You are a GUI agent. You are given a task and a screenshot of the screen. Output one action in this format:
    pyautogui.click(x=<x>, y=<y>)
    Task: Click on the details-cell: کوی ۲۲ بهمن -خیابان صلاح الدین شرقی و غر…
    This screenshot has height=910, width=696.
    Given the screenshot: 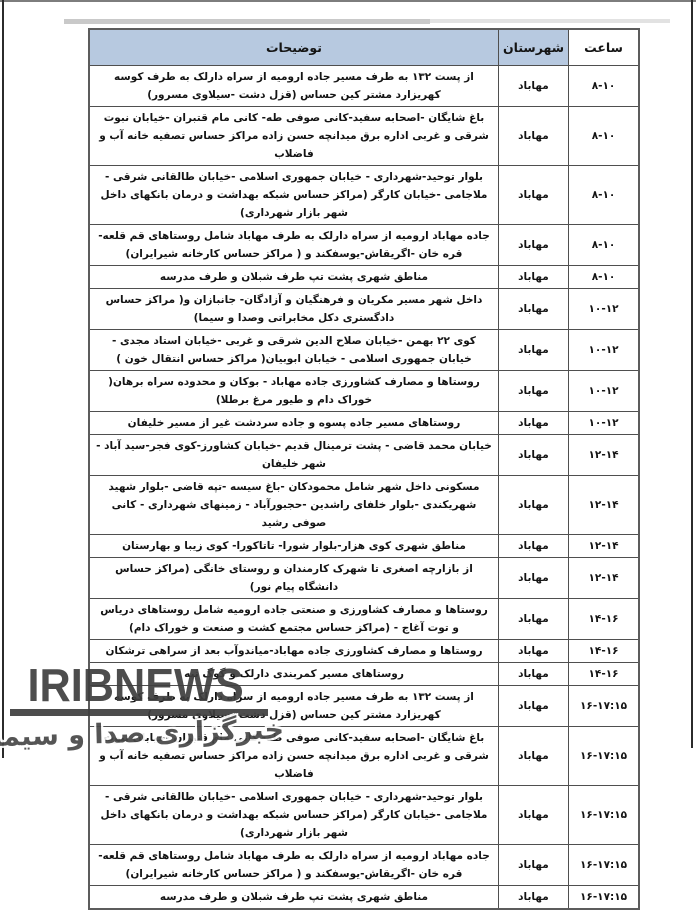 What is the action you would take?
    pyautogui.click(x=293, y=350)
    